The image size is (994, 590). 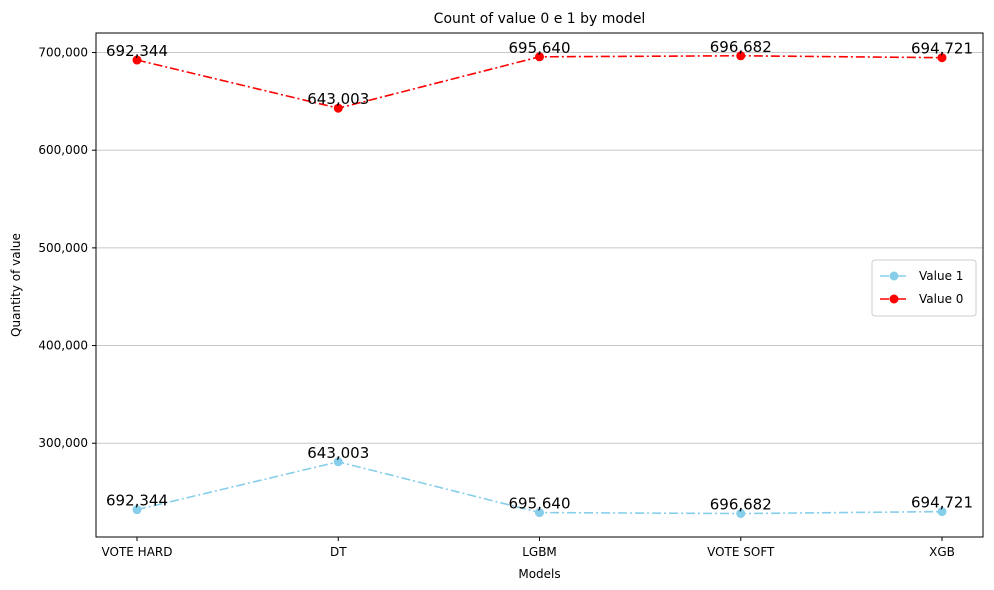 I want to click on y-axis-title: Quantity of value, so click(x=16, y=285).